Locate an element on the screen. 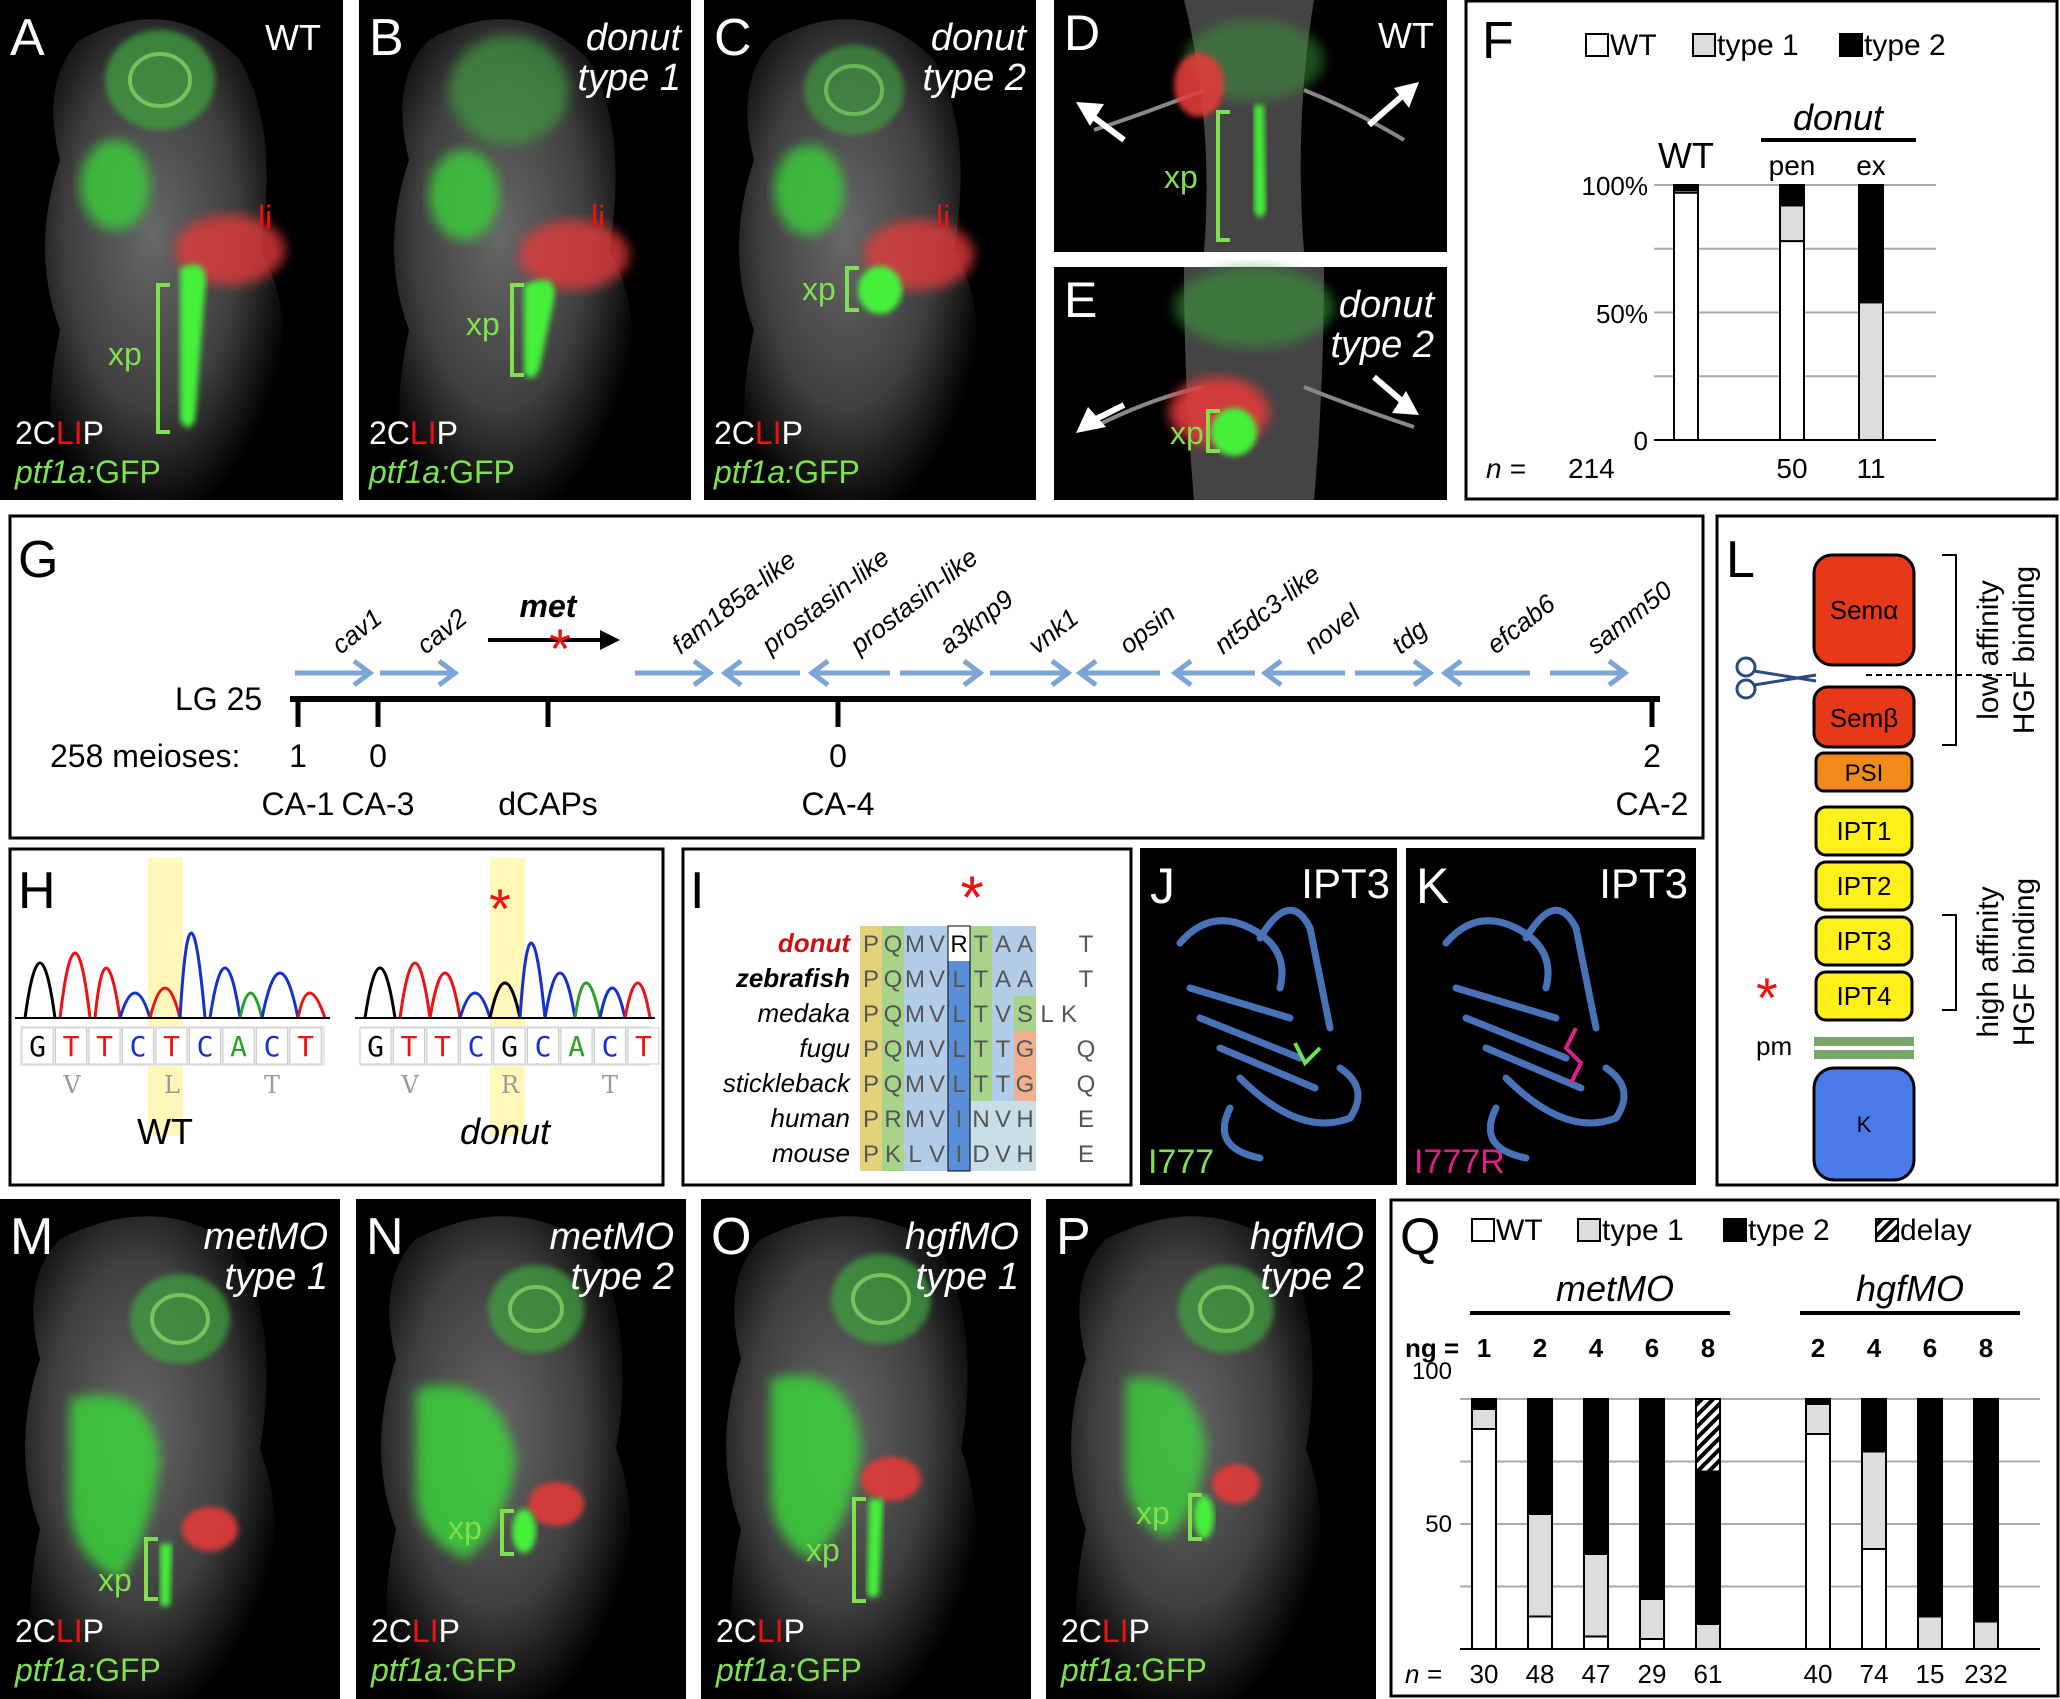  panel-n-title-1: metMO is located at coordinates (611, 1237).